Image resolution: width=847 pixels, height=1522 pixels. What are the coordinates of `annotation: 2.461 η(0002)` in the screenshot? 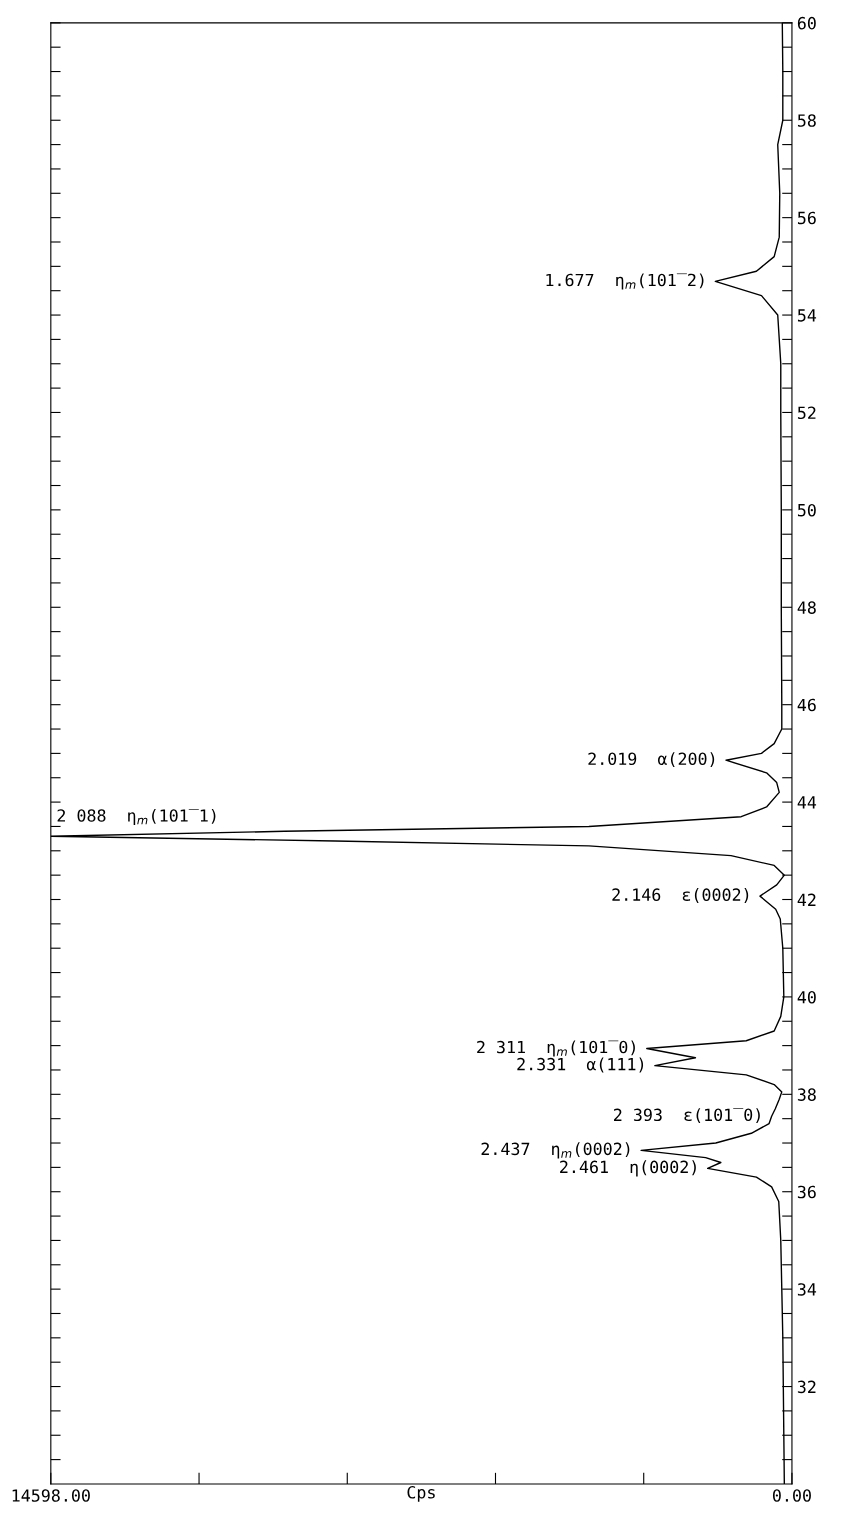 It's located at (628, 1168).